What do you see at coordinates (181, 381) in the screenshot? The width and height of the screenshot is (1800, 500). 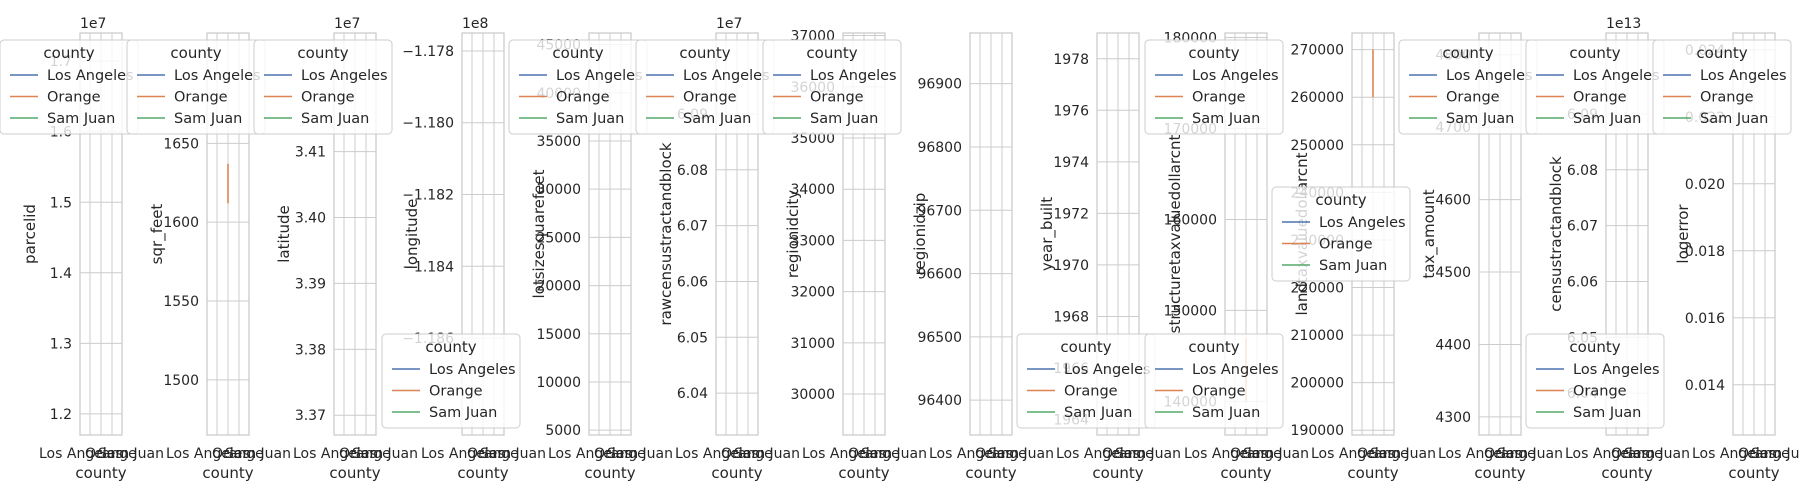 I see `y-tick-label: 1500` at bounding box center [181, 381].